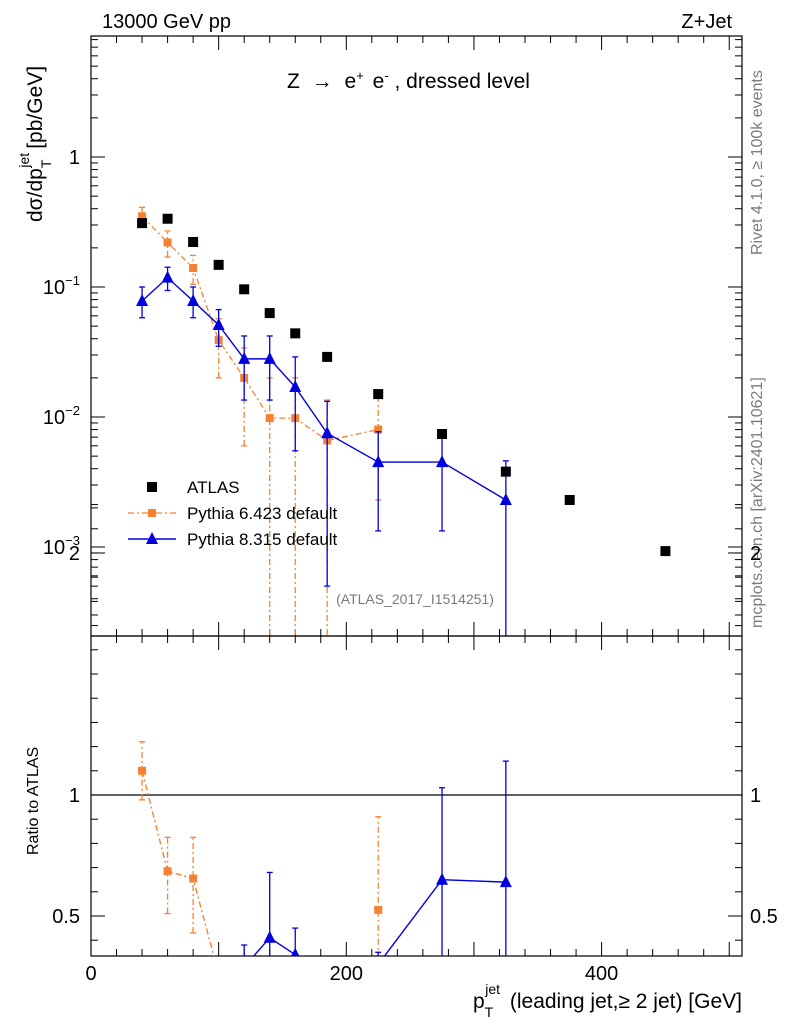 The width and height of the screenshot is (786, 1024). What do you see at coordinates (607, 1000) in the screenshot?
I see `x-axis-label: pTjet (leading jet,≥ 2 jet) [GeV]` at bounding box center [607, 1000].